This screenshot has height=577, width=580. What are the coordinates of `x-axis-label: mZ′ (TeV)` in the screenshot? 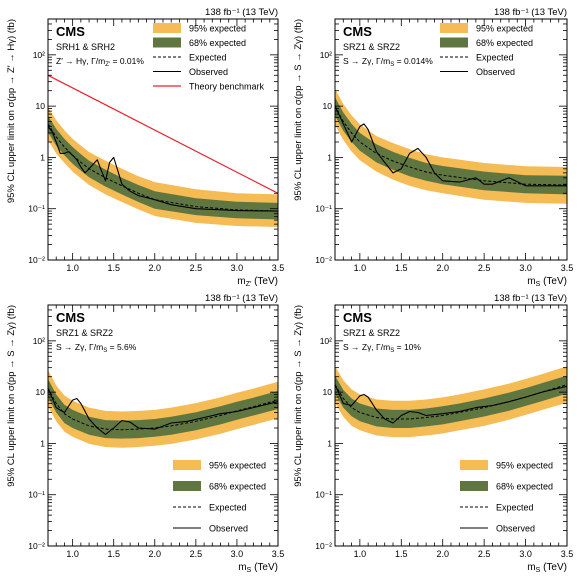 It's located at (257, 282).